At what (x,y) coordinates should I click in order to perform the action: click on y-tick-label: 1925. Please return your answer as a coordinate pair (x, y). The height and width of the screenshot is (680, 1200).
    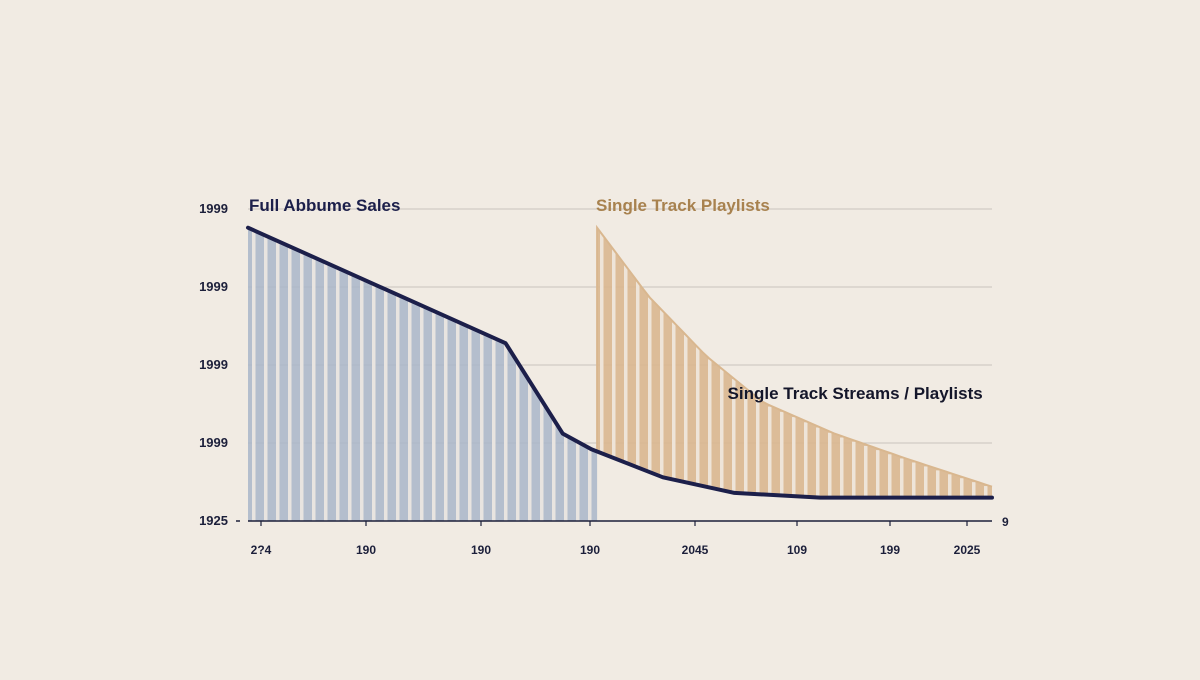
    Looking at the image, I should click on (213, 520).